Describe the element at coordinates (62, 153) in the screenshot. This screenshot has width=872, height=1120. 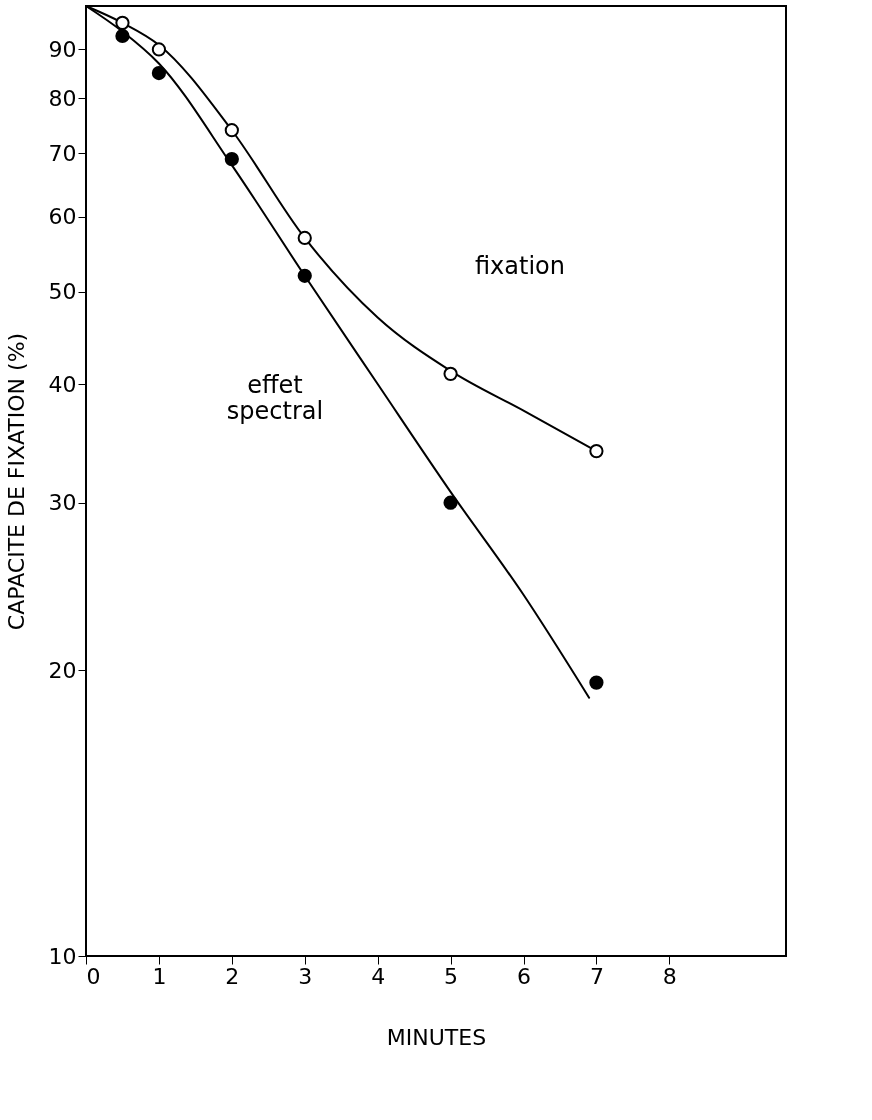
I see `y-tick-label: 70` at that location.